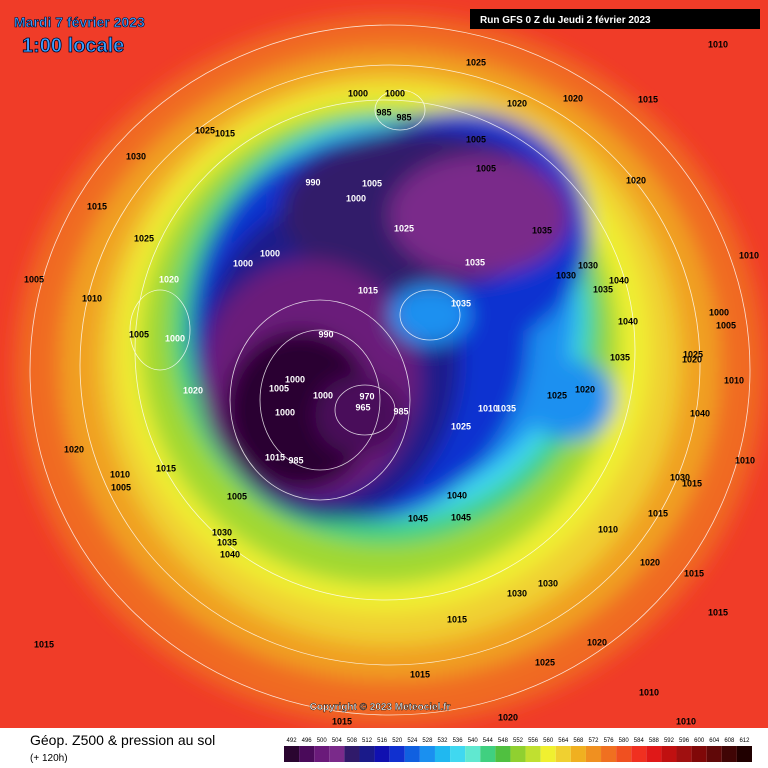 This screenshot has height=768, width=768. I want to click on pressure-label: 965, so click(362, 407).